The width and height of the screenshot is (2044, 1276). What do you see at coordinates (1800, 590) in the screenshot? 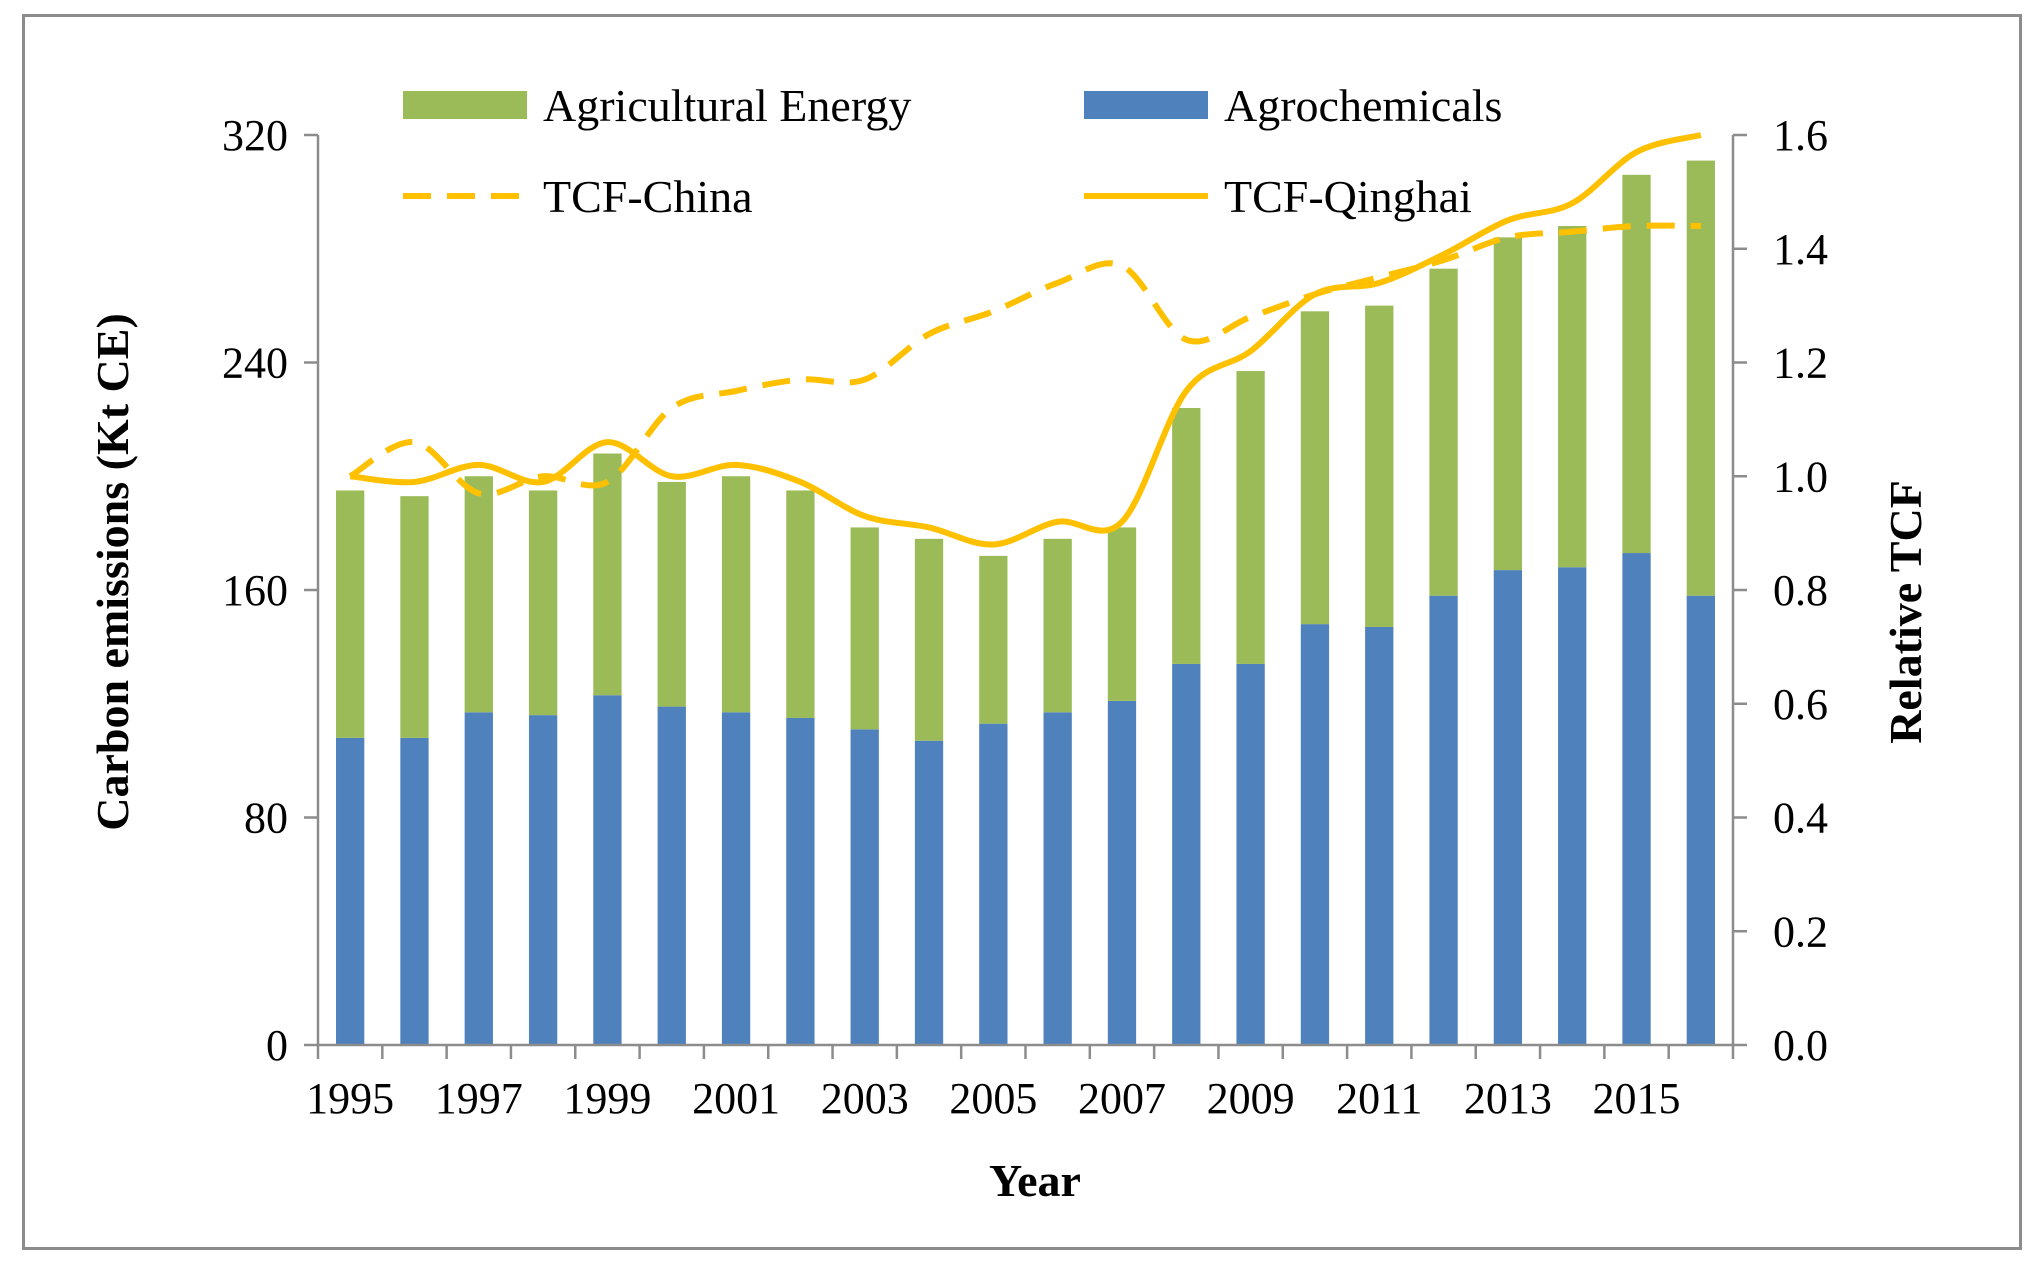
I see `y2-tick-label: 0.8` at bounding box center [1800, 590].